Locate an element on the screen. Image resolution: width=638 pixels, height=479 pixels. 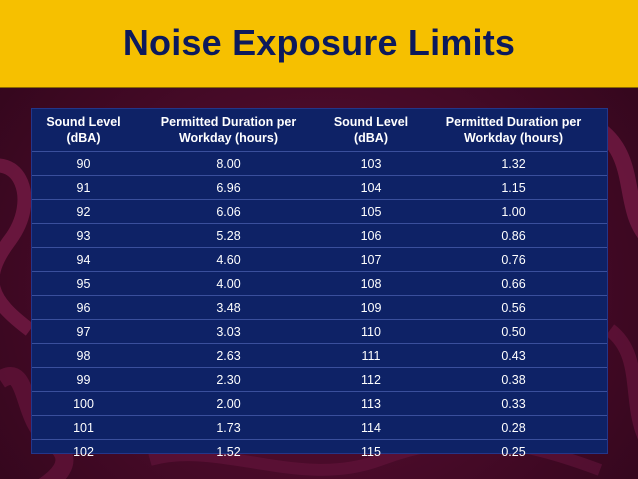
cell-sound-level: 107 is located at coordinates (371, 259).